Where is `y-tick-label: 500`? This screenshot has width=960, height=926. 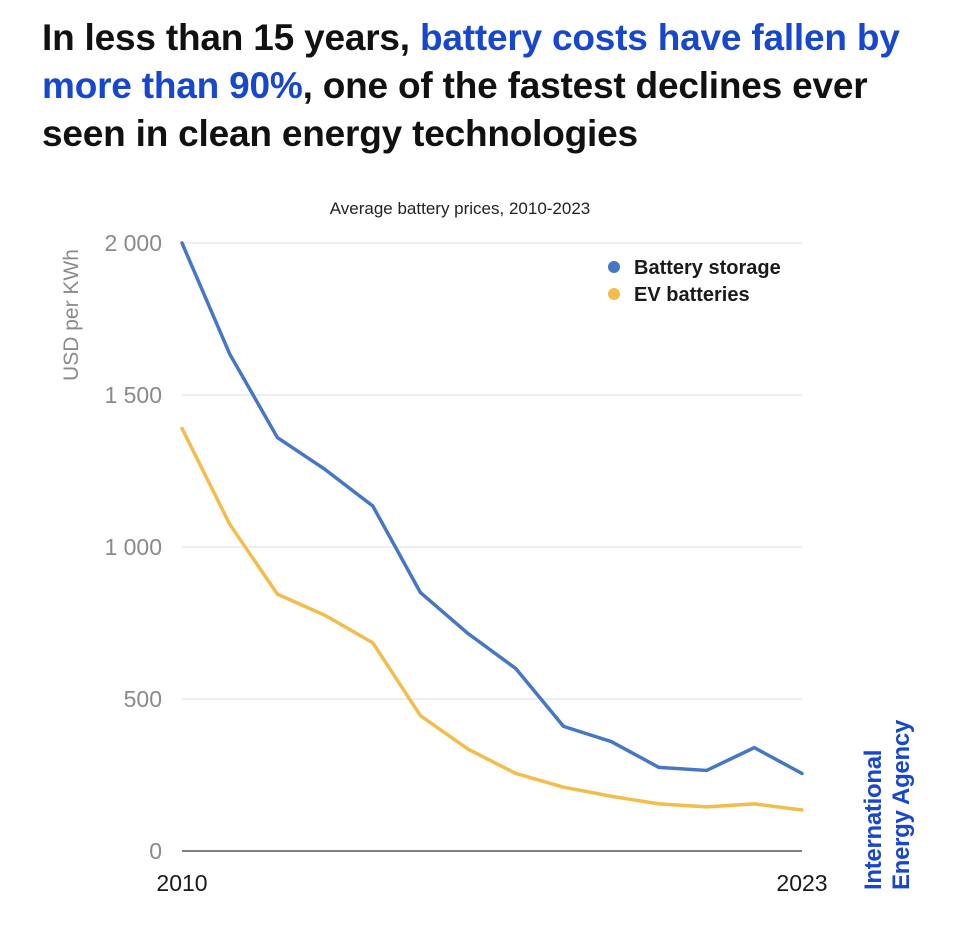
y-tick-label: 500 is located at coordinates (143, 699).